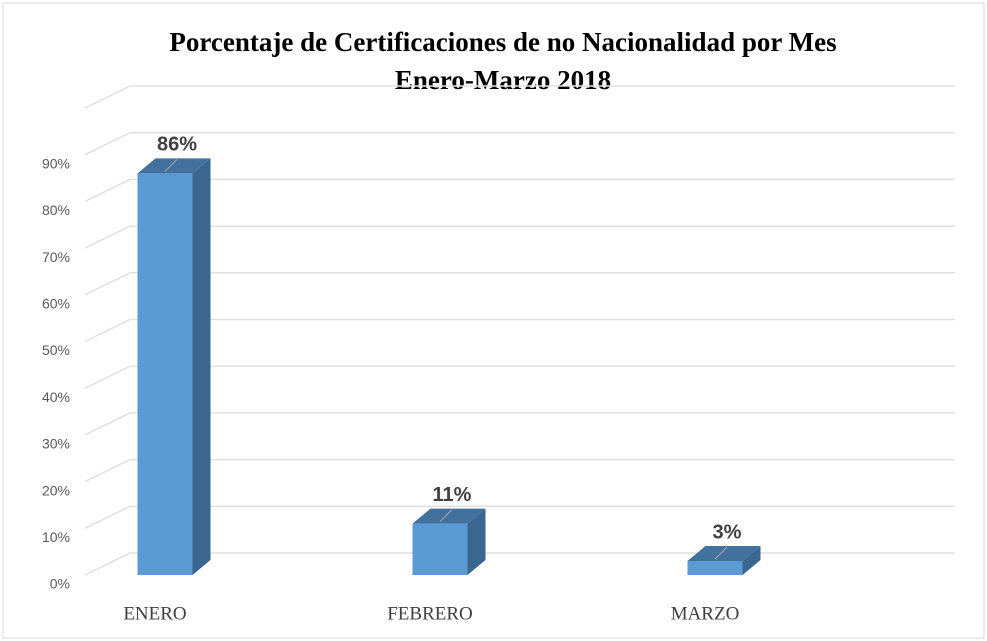 This screenshot has width=987, height=641. What do you see at coordinates (56, 444) in the screenshot?
I see `y-tick-label: 30%` at bounding box center [56, 444].